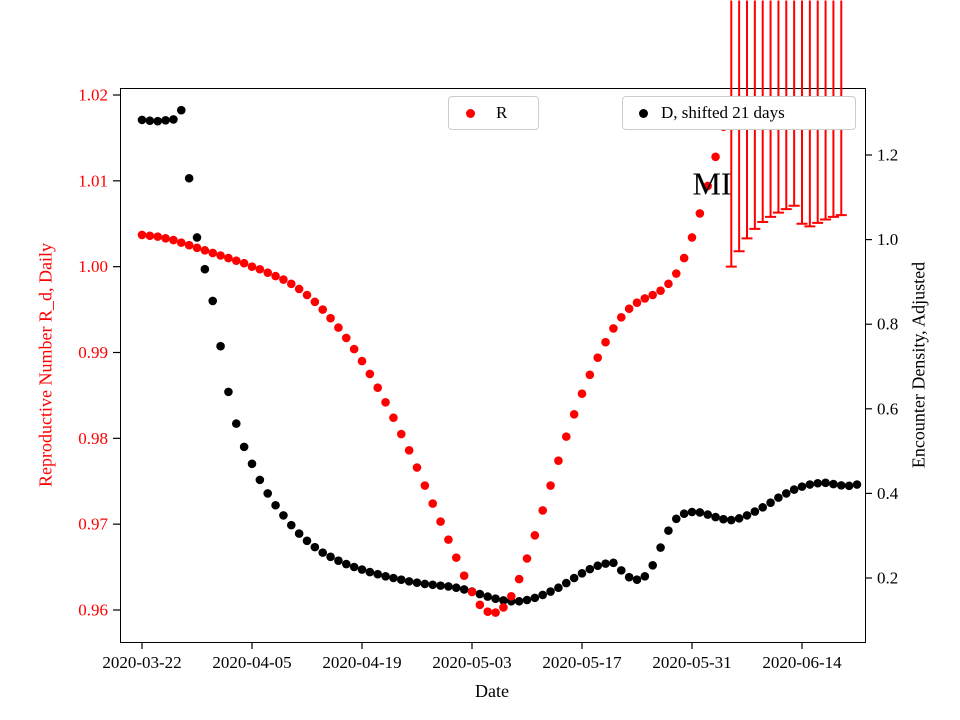  What do you see at coordinates (887, 239) in the screenshot?
I see `right-tick-label: 1.0` at bounding box center [887, 239].